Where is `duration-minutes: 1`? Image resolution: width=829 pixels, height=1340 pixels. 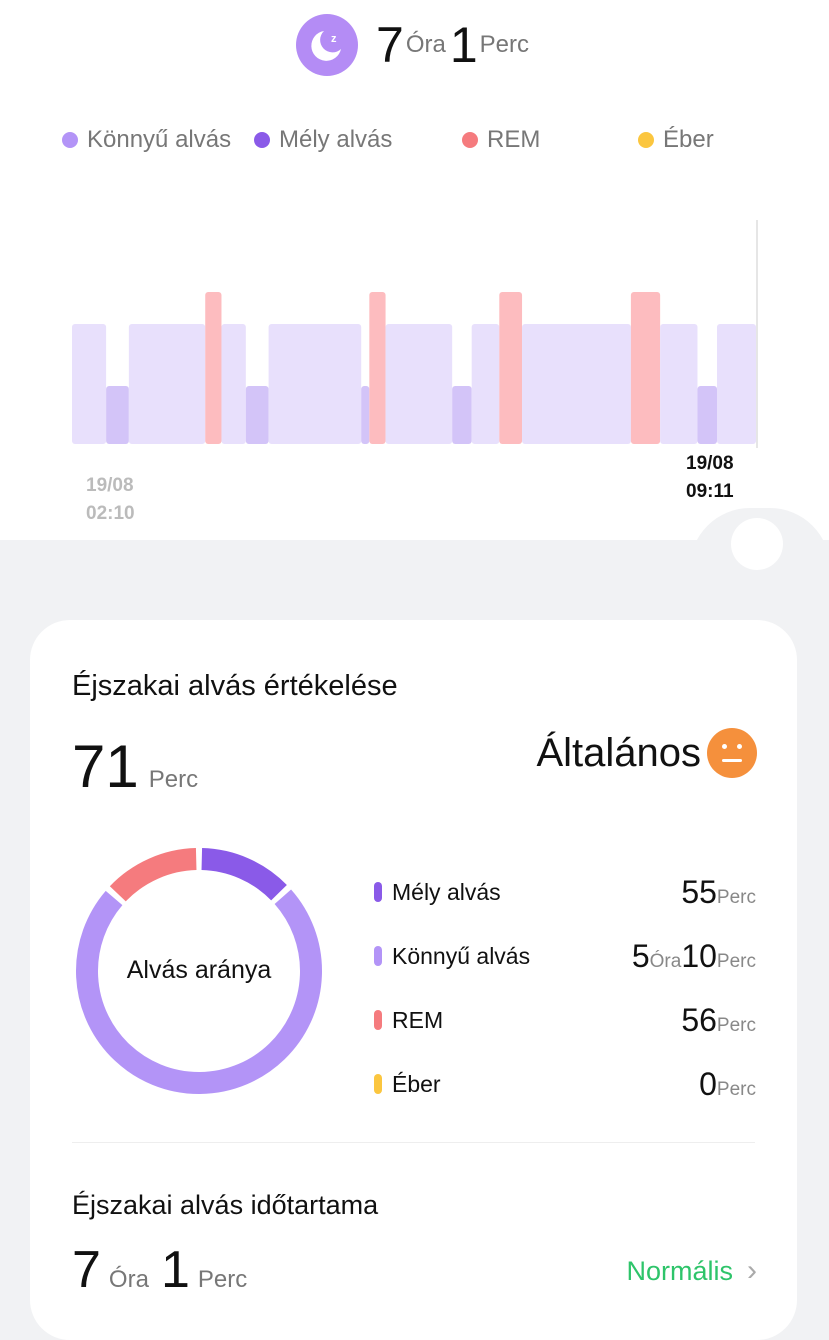 duration-minutes: 1 is located at coordinates (175, 1270).